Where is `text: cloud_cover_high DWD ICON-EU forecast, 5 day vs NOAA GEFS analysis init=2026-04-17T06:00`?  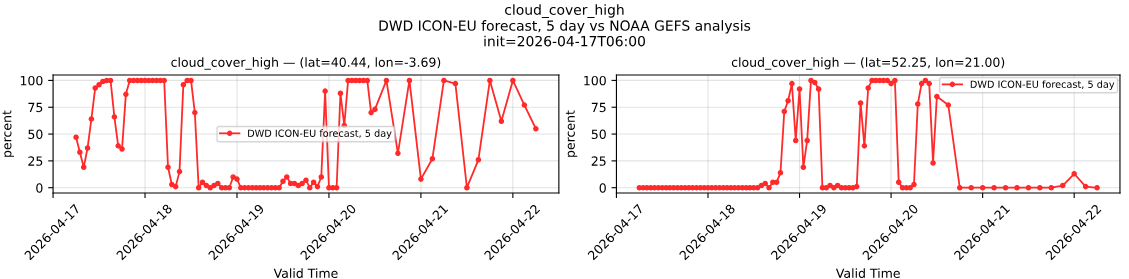 text: cloud_cover_high DWD ICON-EU forecast, 5 day vs NOAA GEFS analysis init=2026-04-17T06:00 is located at coordinates (565, 25).